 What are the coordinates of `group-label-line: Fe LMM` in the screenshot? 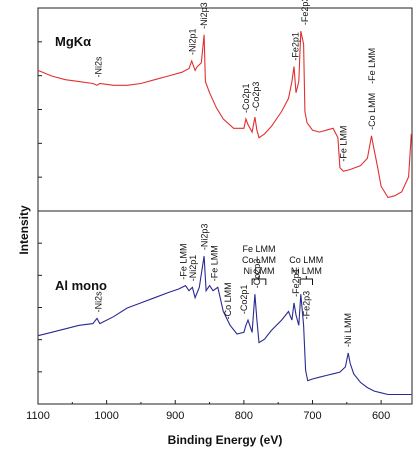 It's located at (258, 249).